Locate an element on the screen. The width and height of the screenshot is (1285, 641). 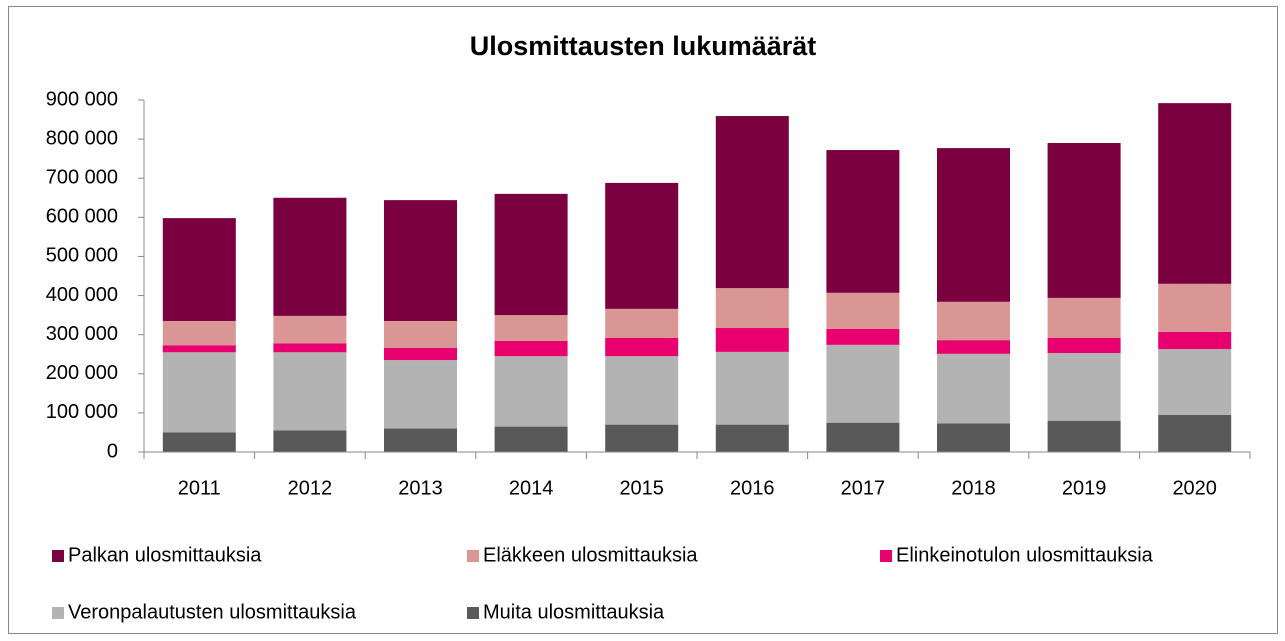
x-tick-label: 2012 is located at coordinates (310, 488).